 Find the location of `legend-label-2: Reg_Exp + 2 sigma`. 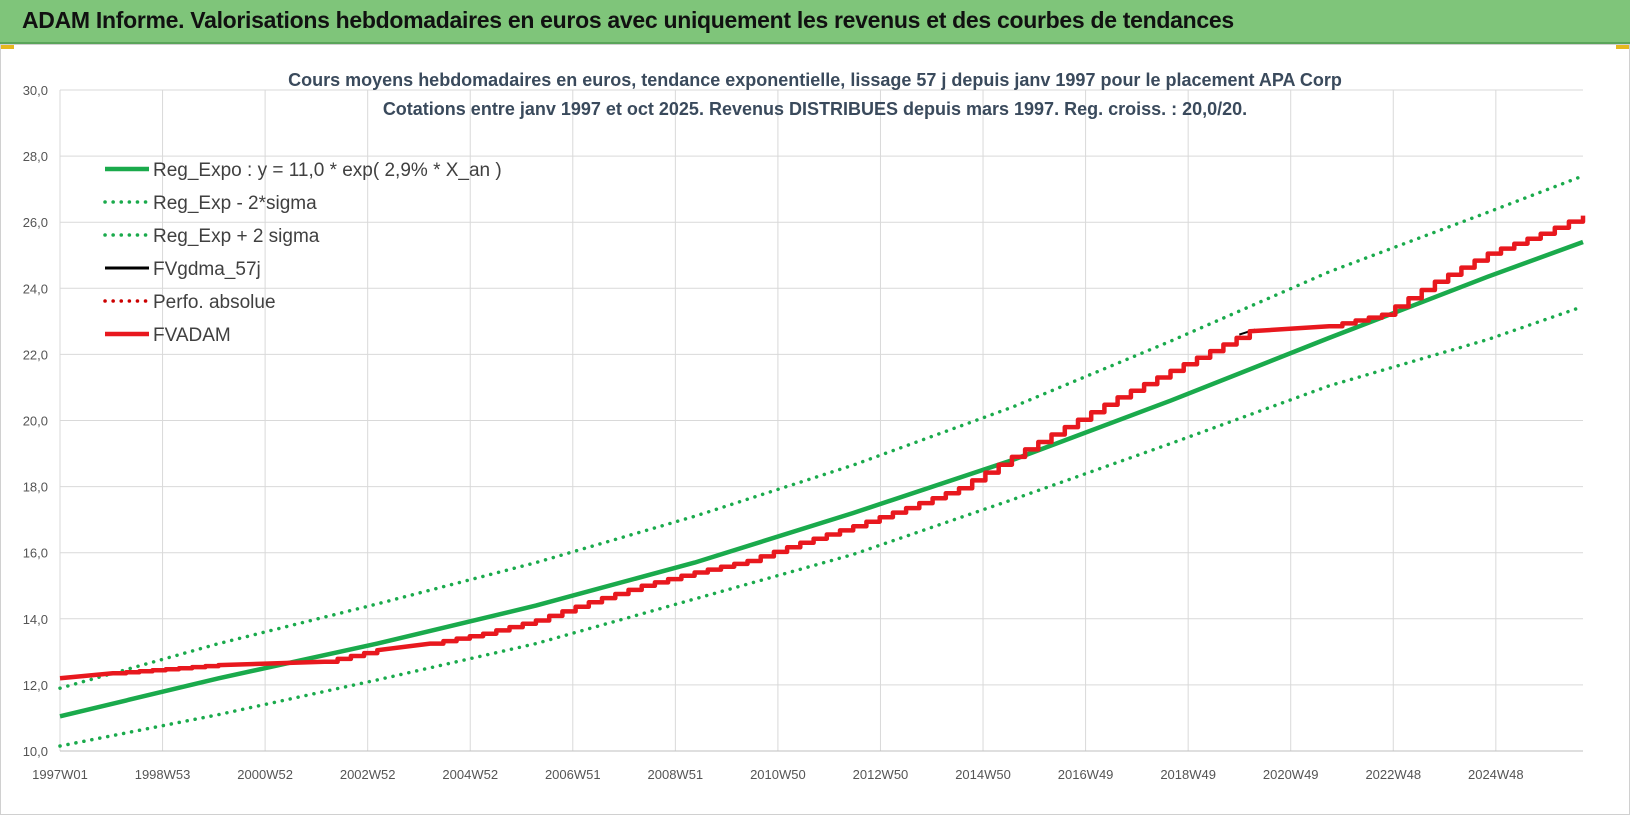

legend-label-2: Reg_Exp + 2 sigma is located at coordinates (236, 236).